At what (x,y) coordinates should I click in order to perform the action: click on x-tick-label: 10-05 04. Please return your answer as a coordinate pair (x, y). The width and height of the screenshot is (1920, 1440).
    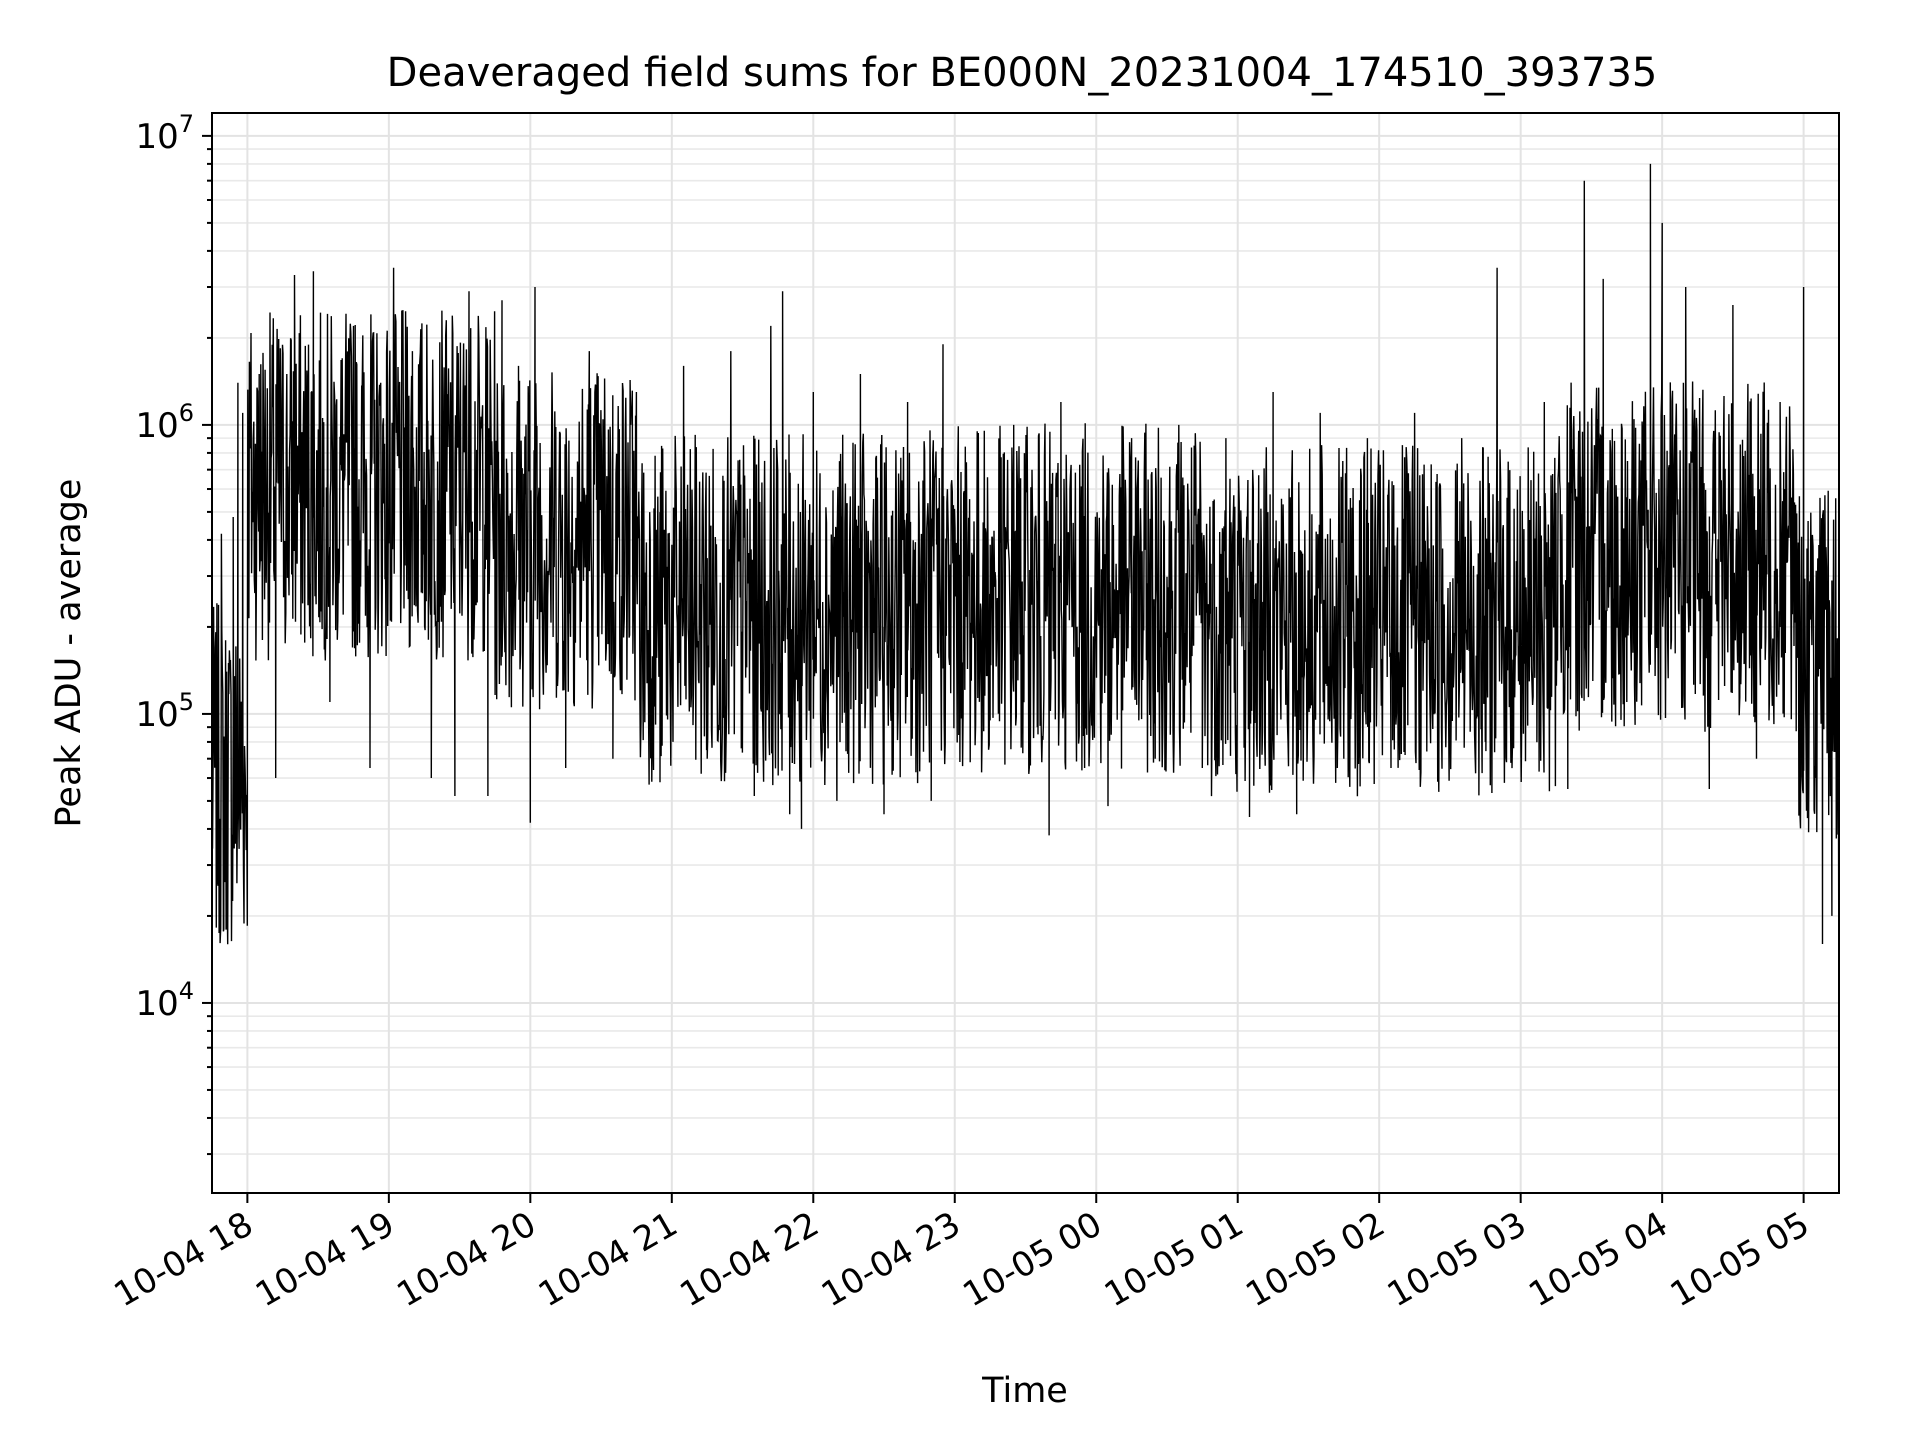
    Looking at the image, I should click on (1598, 1259).